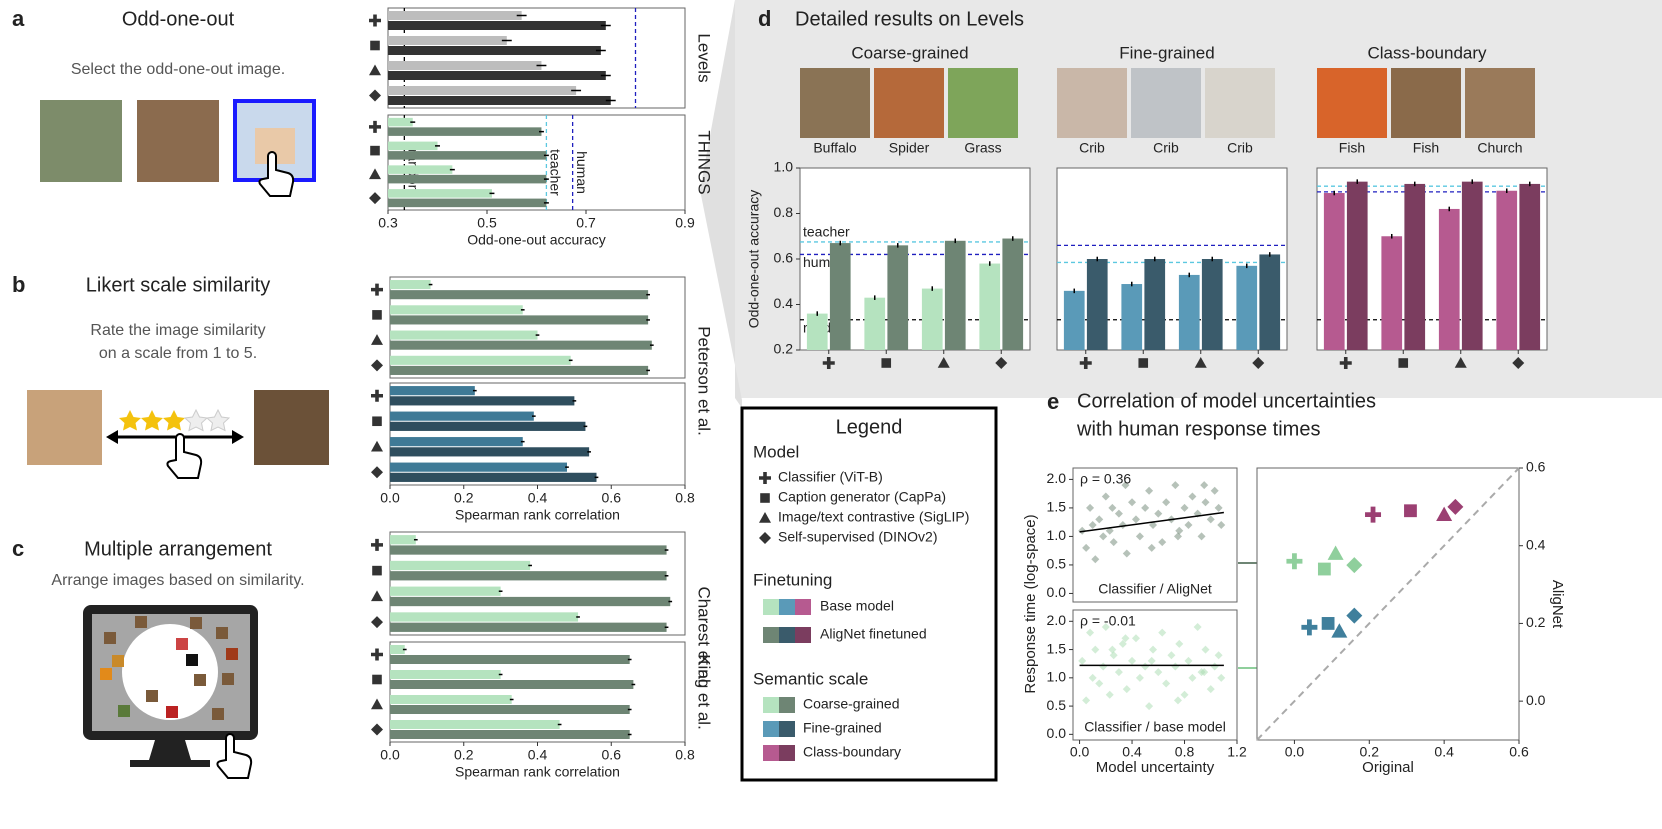 This screenshot has height=829, width=1662. Describe the element at coordinates (1053, 401) in the screenshot. I see `panel-letter: e` at that location.